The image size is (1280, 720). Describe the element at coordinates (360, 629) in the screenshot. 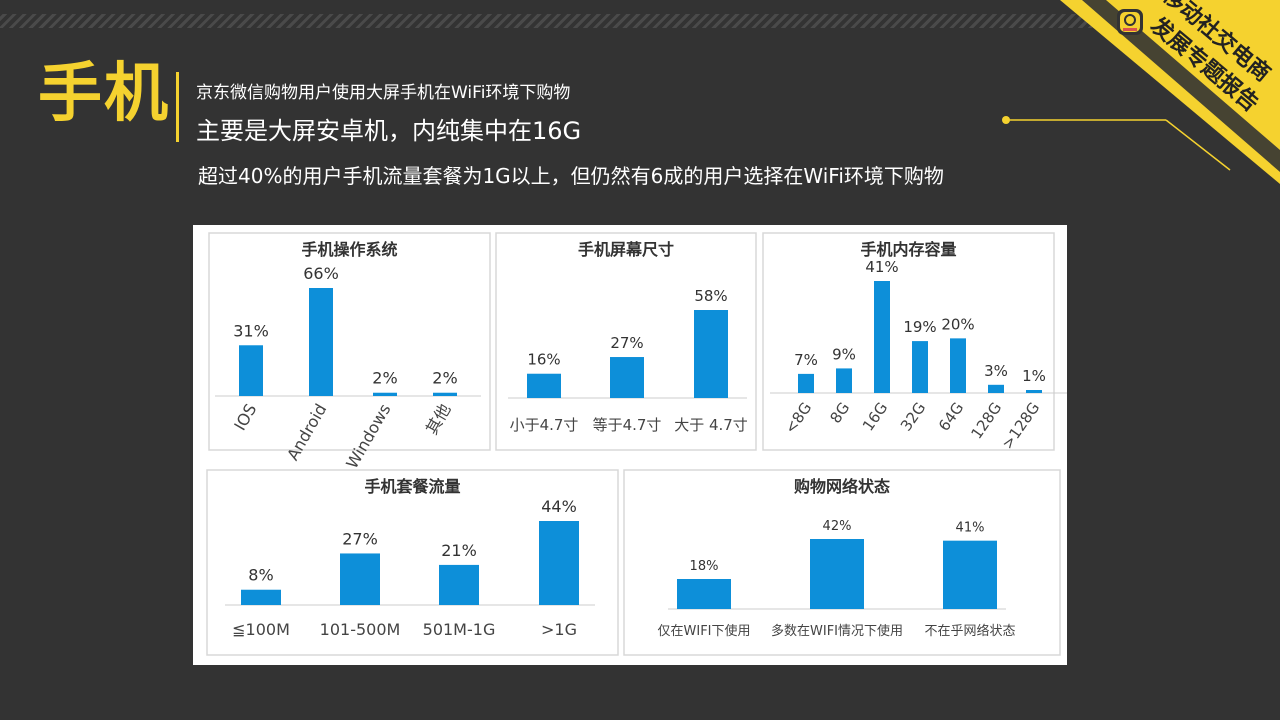

I see `tick-label: 101-500M` at that location.